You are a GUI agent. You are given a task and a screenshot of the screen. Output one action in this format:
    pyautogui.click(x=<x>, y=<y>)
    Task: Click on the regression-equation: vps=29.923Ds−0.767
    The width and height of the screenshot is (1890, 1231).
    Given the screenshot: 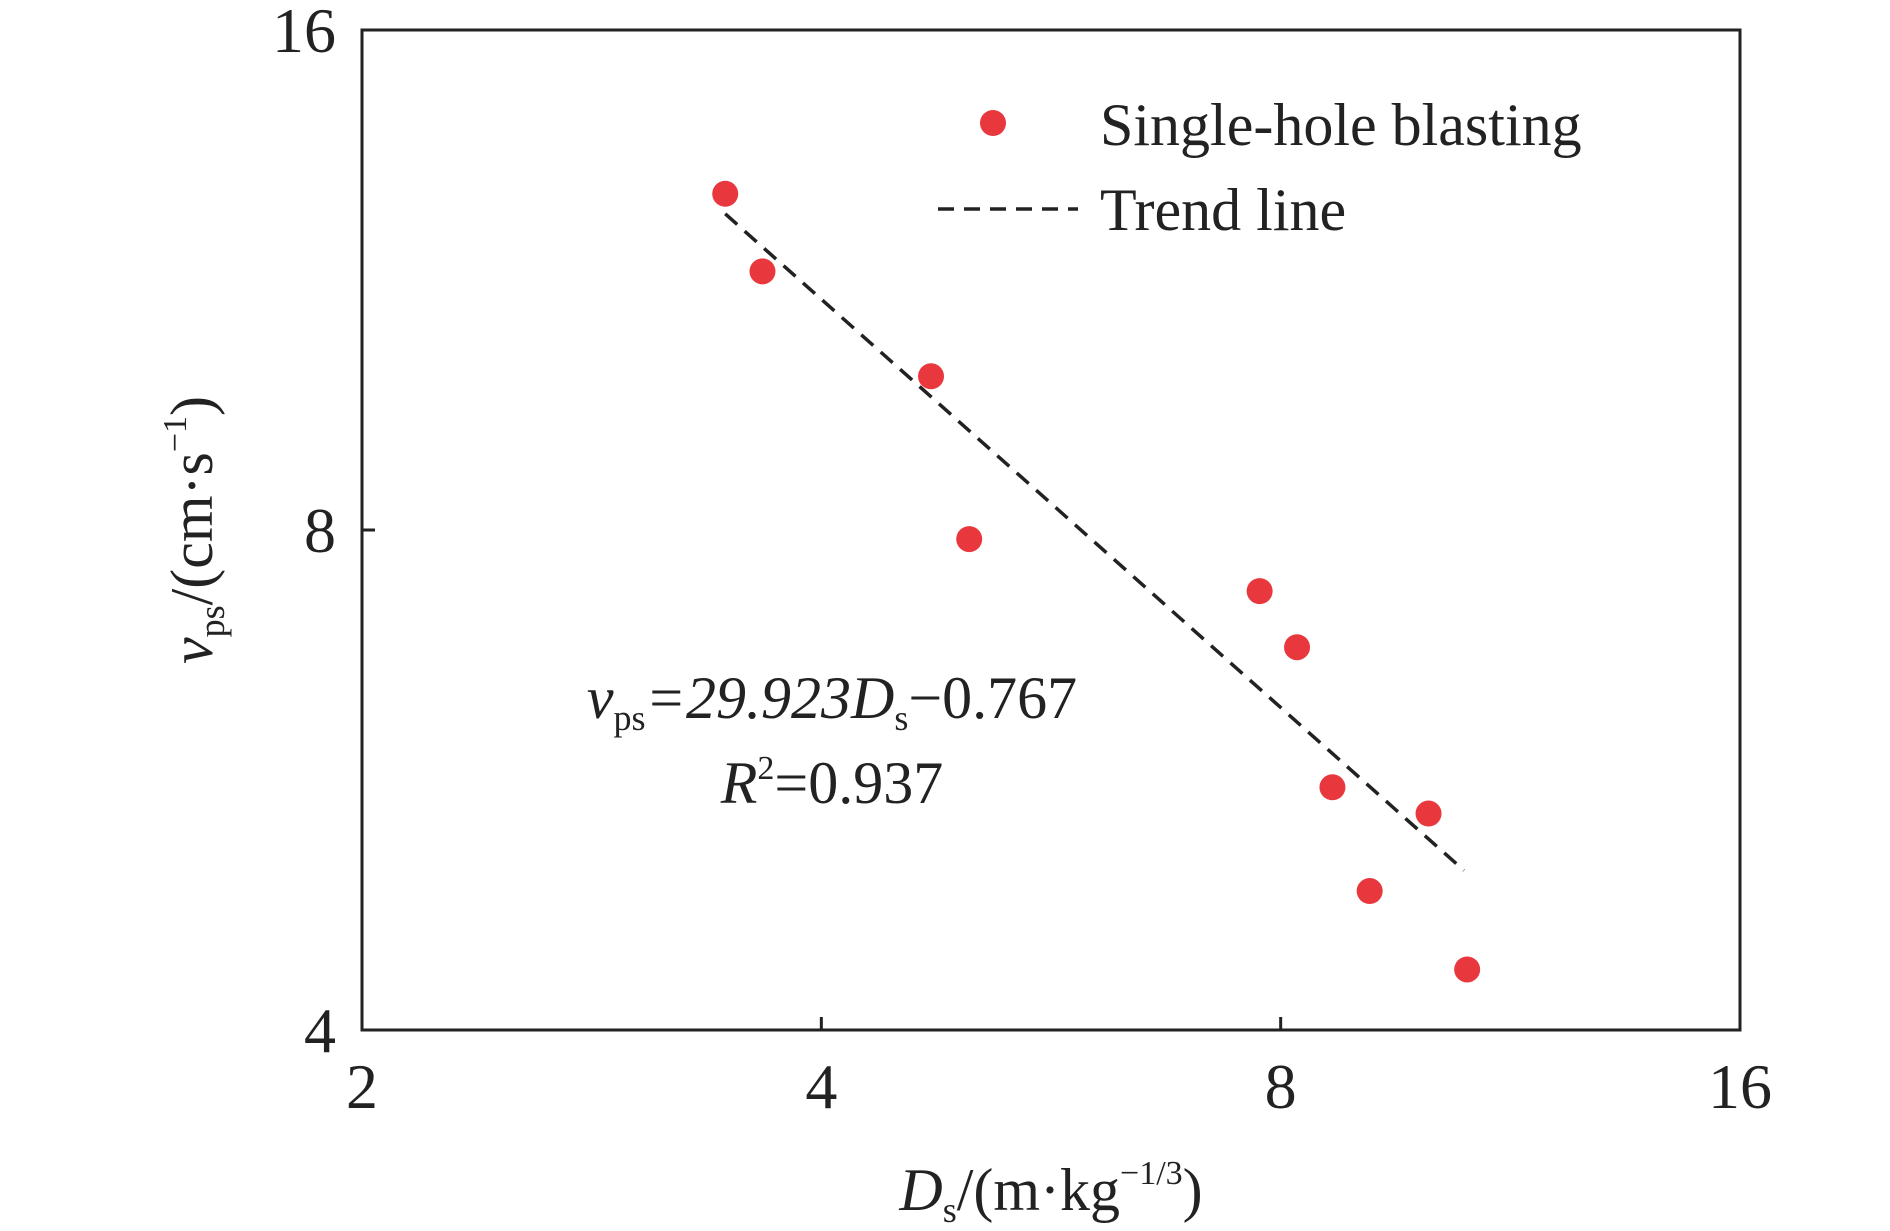 What is the action you would take?
    pyautogui.click(x=832, y=701)
    